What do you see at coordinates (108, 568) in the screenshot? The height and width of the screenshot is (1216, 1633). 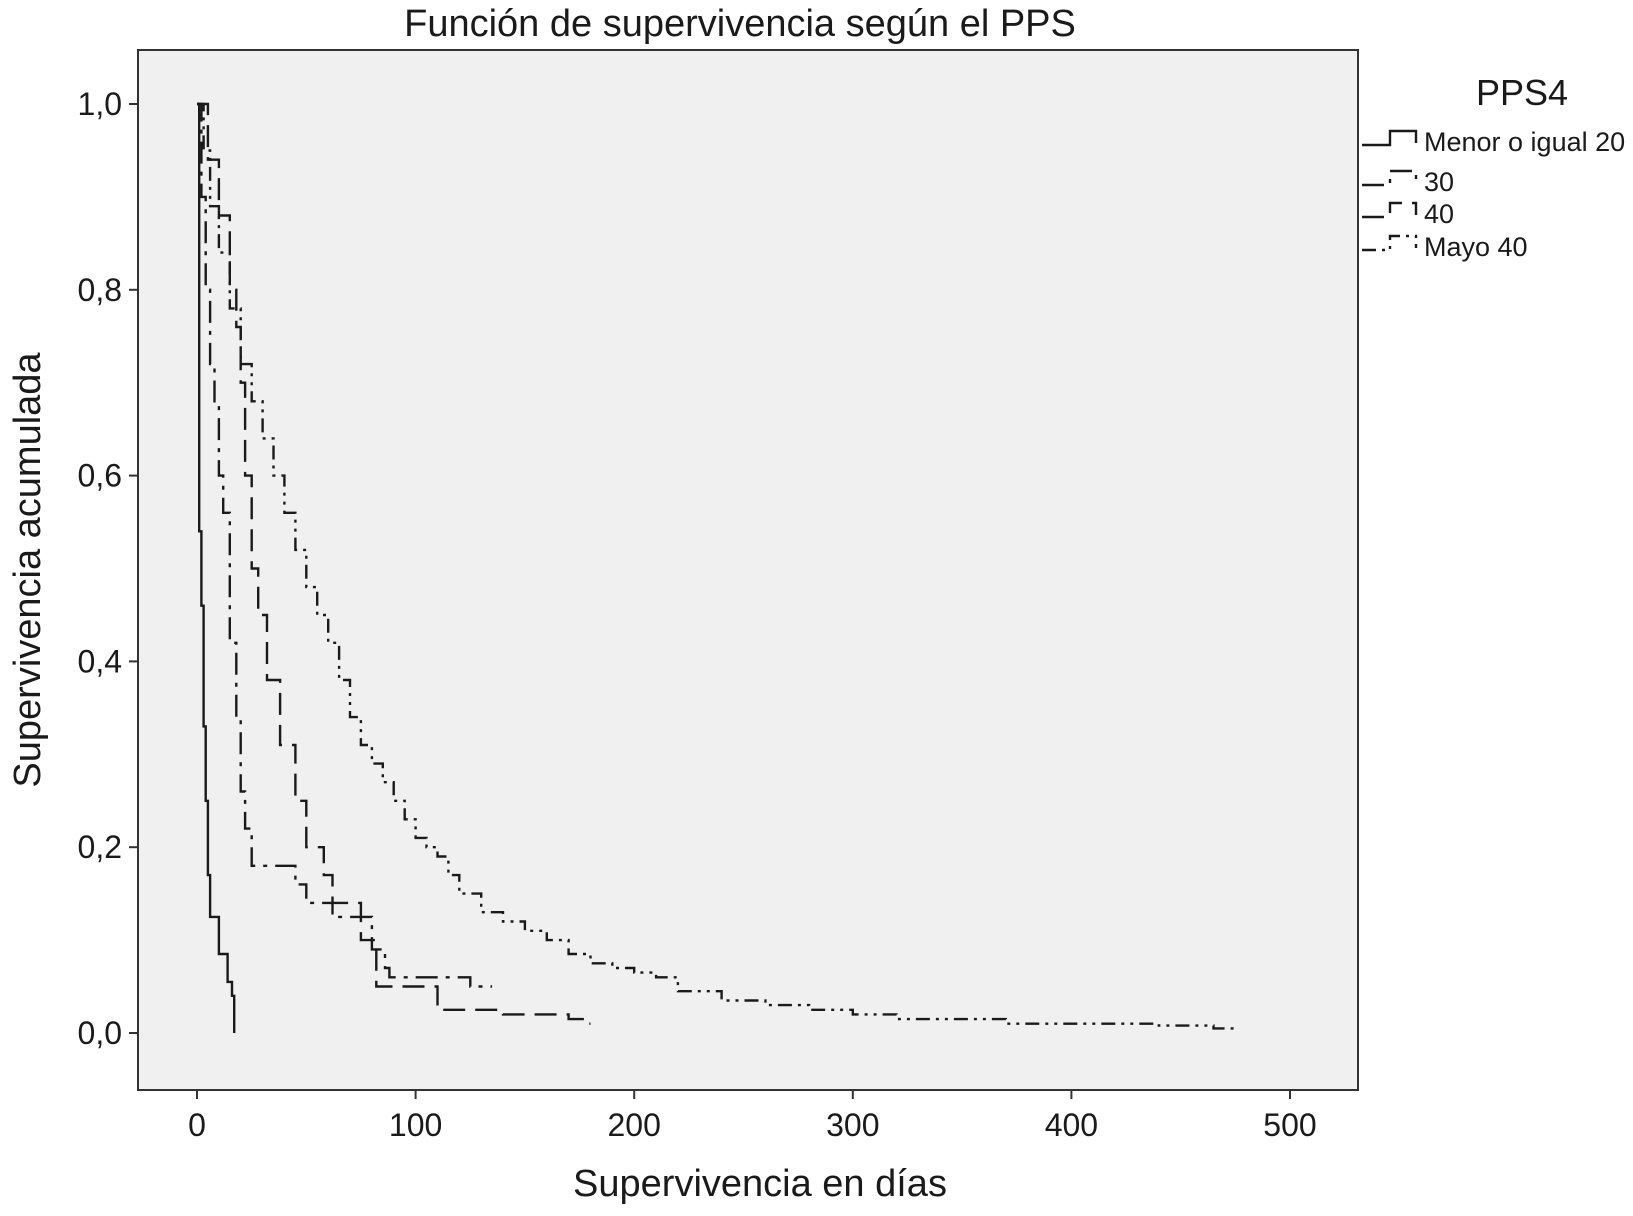 I see `y-axis: 0,0 0,2 0,4 0,6 0,8 1,0` at bounding box center [108, 568].